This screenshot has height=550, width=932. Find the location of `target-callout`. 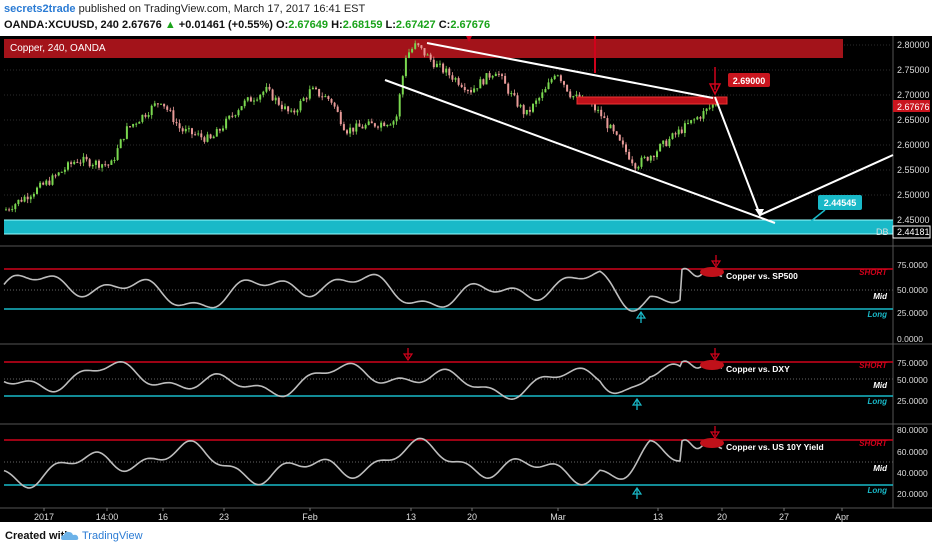

target-callout is located at coordinates (840, 202).